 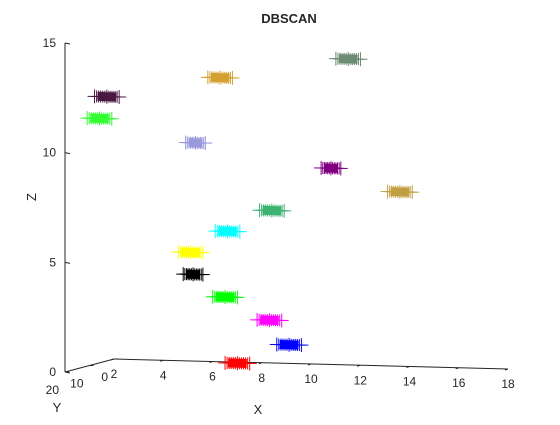 What do you see at coordinates (163, 375) in the screenshot?
I see `x-tick-label: 4` at bounding box center [163, 375].